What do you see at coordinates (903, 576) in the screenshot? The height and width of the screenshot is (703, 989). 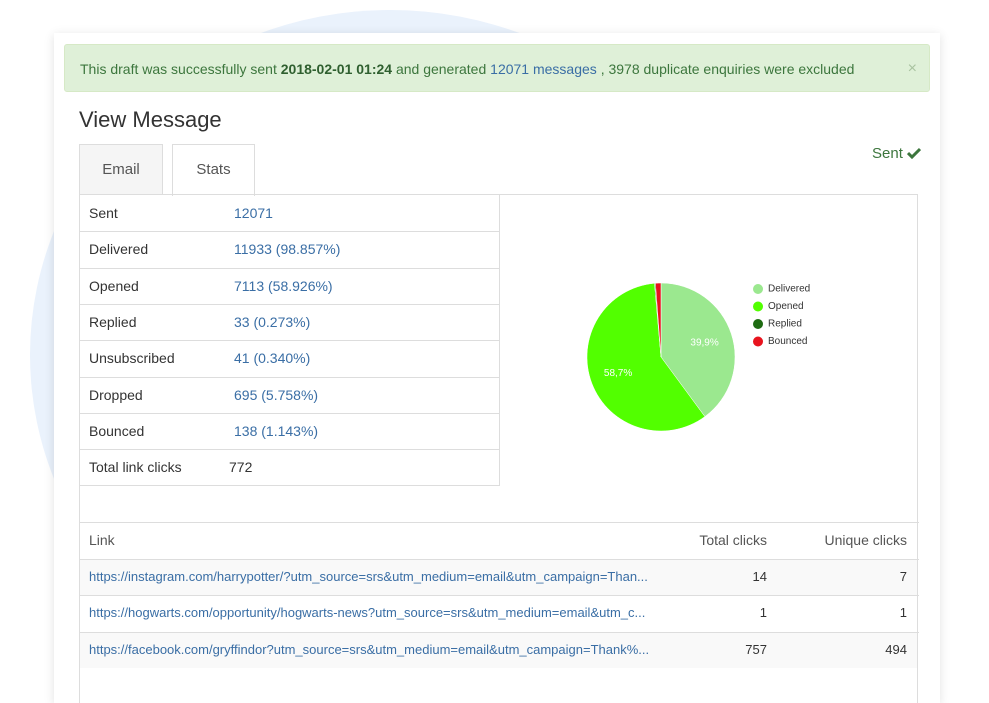 I see `click-count: 7` at bounding box center [903, 576].